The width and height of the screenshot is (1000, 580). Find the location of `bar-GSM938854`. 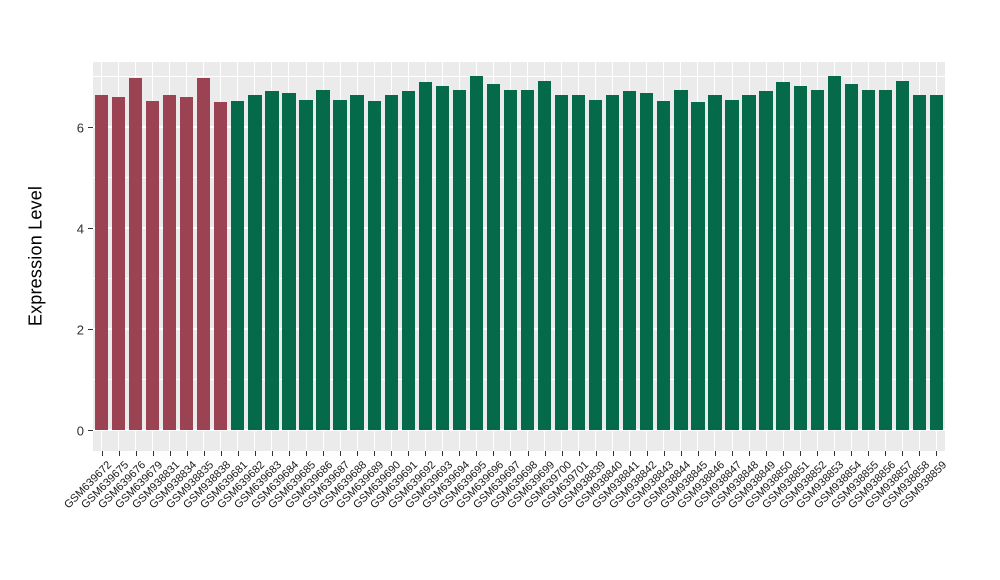

bar-GSM938854 is located at coordinates (851, 257).